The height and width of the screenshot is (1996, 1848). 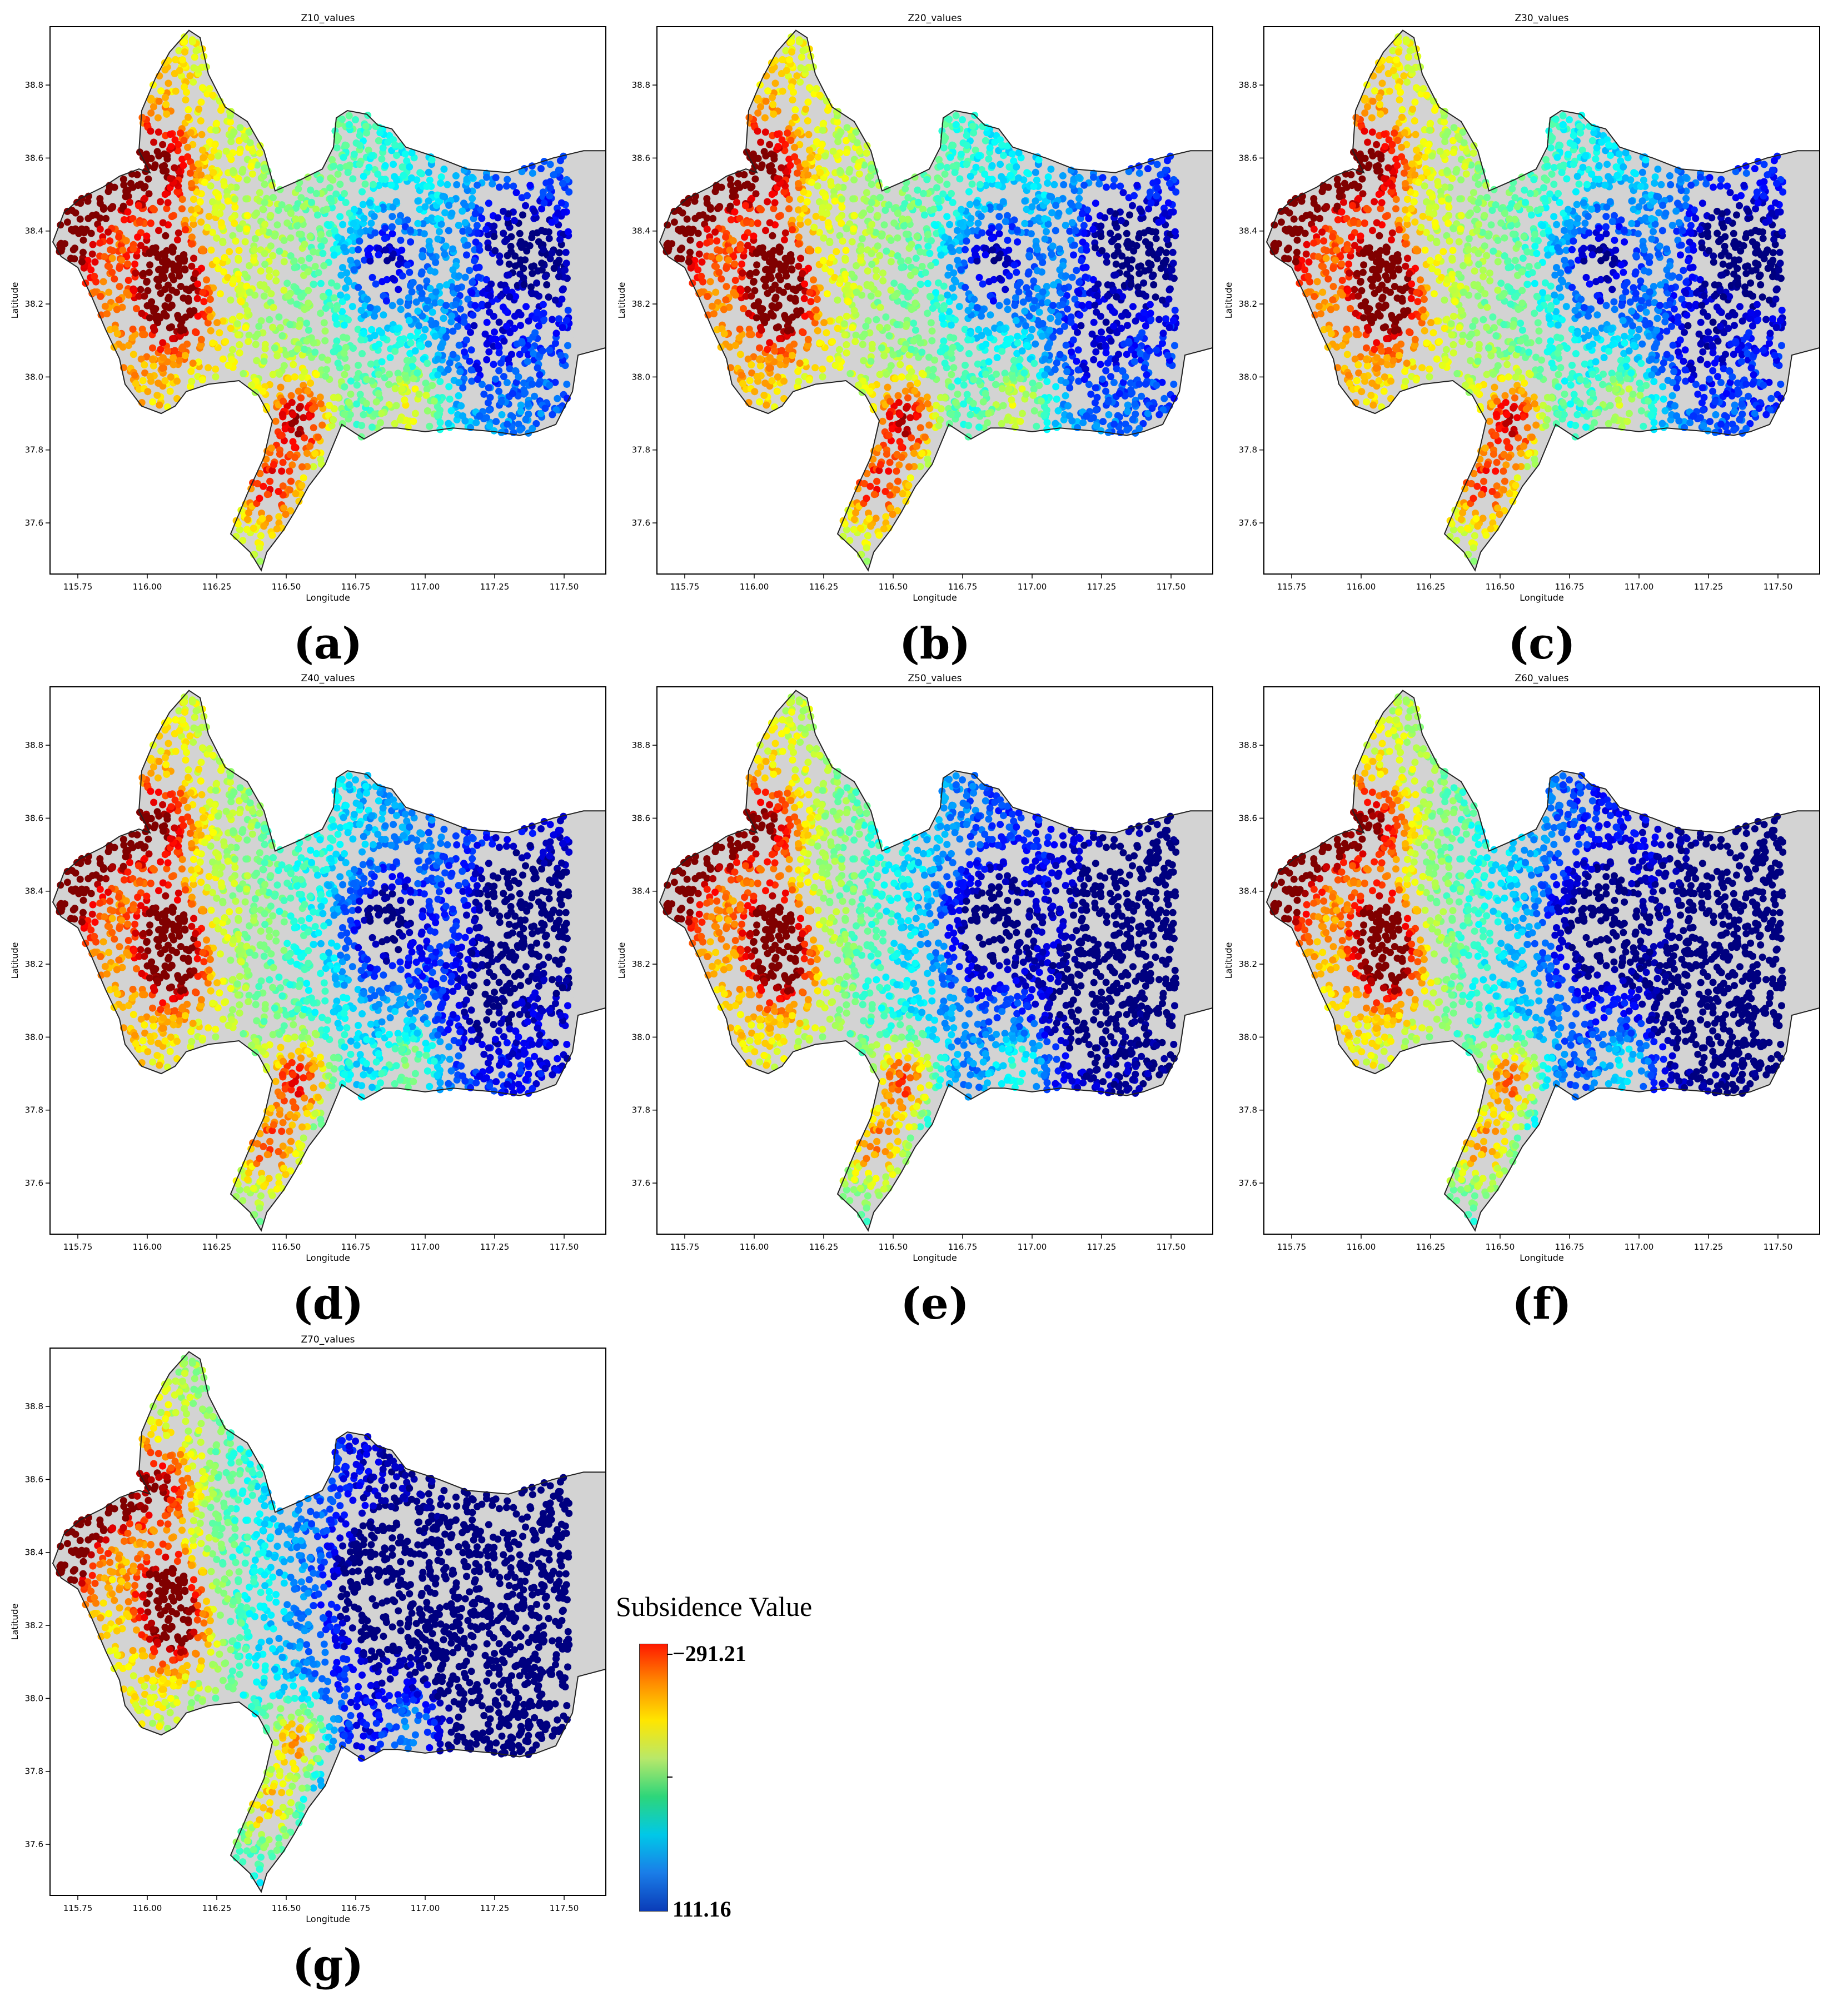 What do you see at coordinates (328, 643) in the screenshot?
I see `panel-letter: (a)` at bounding box center [328, 643].